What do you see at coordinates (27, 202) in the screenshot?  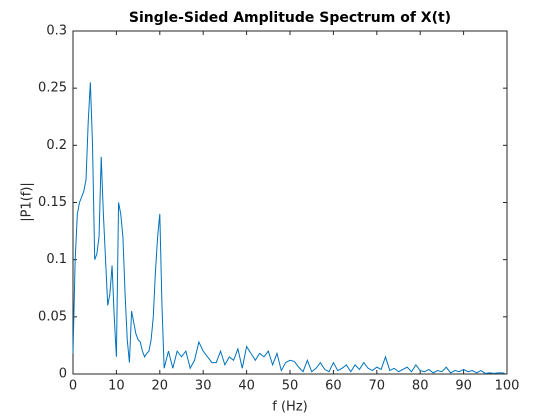 I see `y-axis-label: |P1(f)|` at bounding box center [27, 202].